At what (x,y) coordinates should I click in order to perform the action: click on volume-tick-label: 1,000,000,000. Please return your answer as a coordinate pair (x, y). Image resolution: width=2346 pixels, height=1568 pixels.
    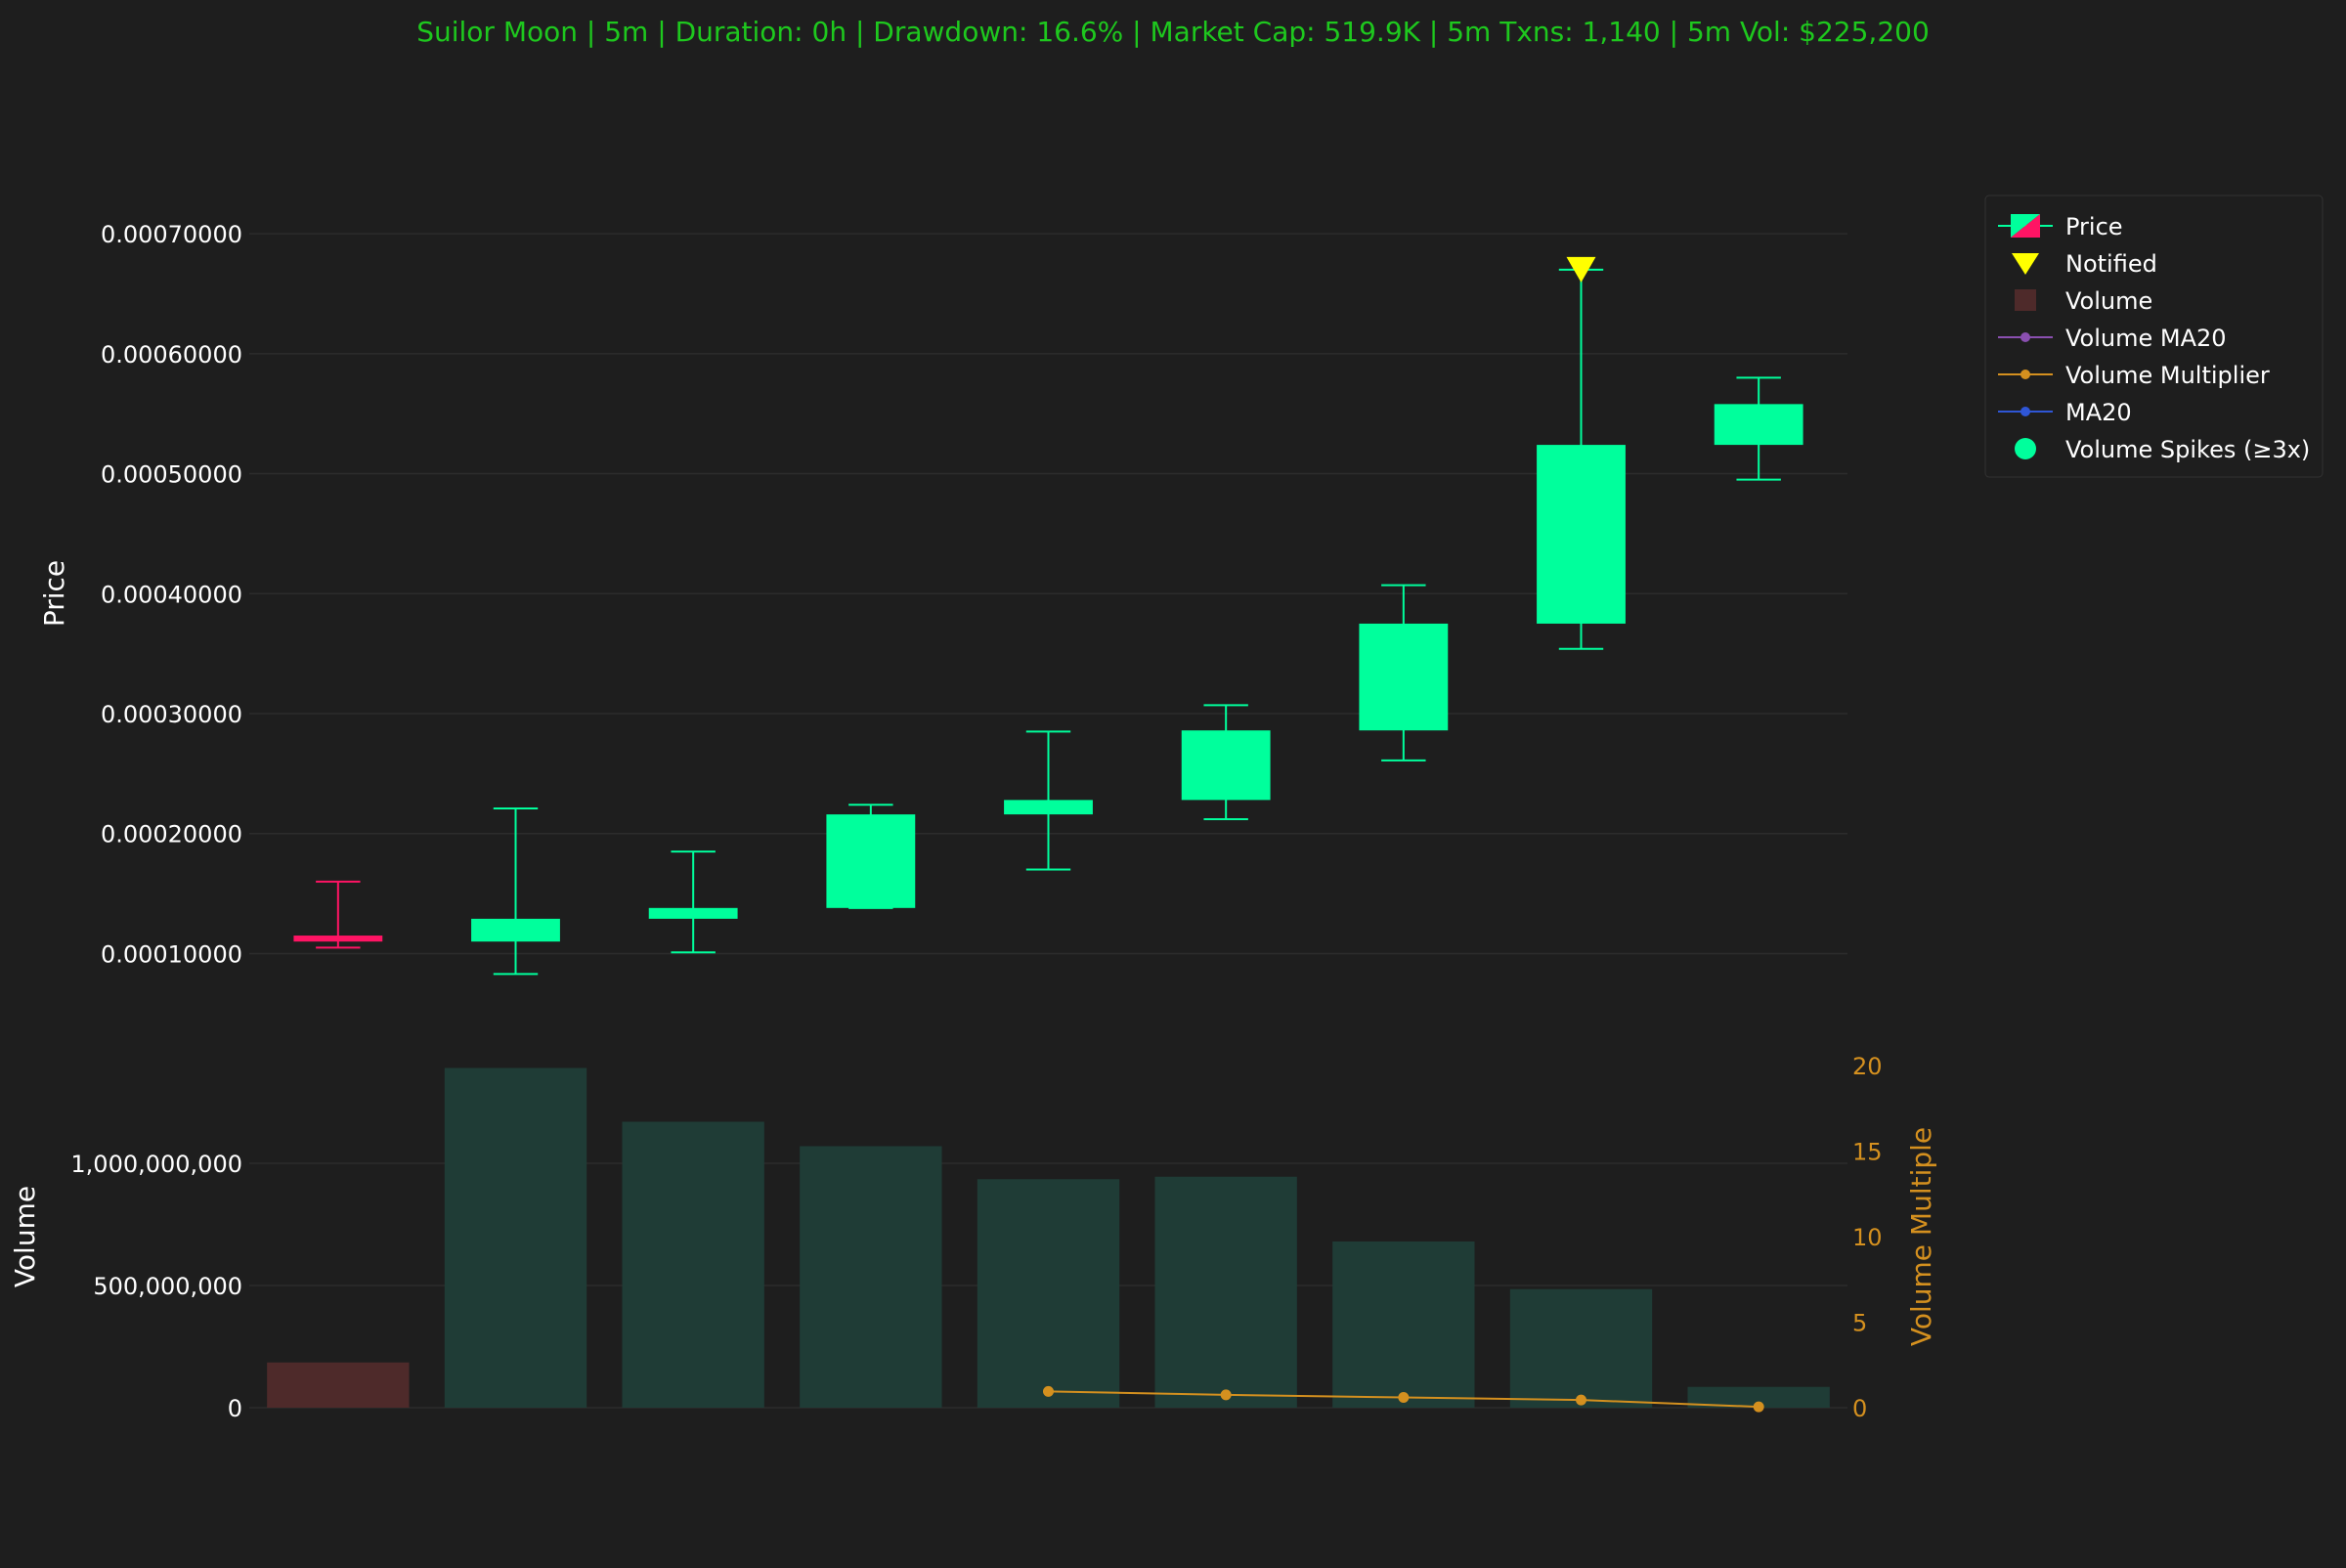
    Looking at the image, I should click on (156, 1164).